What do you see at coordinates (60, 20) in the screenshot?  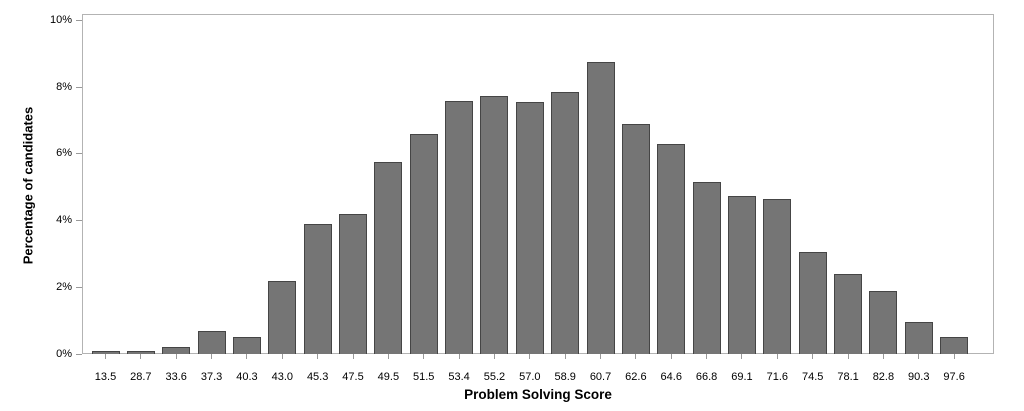 I see `y-tick-label: 10%` at bounding box center [60, 20].